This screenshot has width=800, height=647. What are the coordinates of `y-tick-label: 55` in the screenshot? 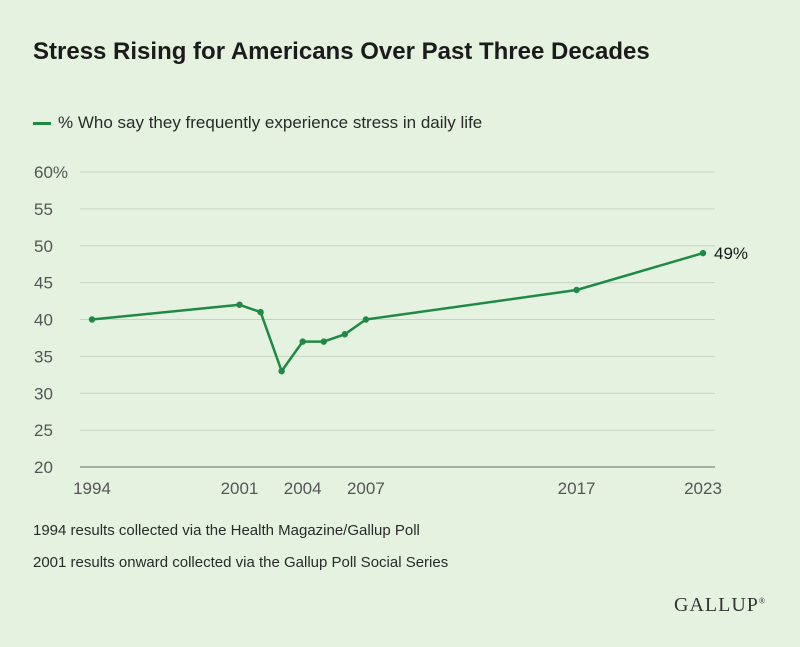 It's located at (43, 209).